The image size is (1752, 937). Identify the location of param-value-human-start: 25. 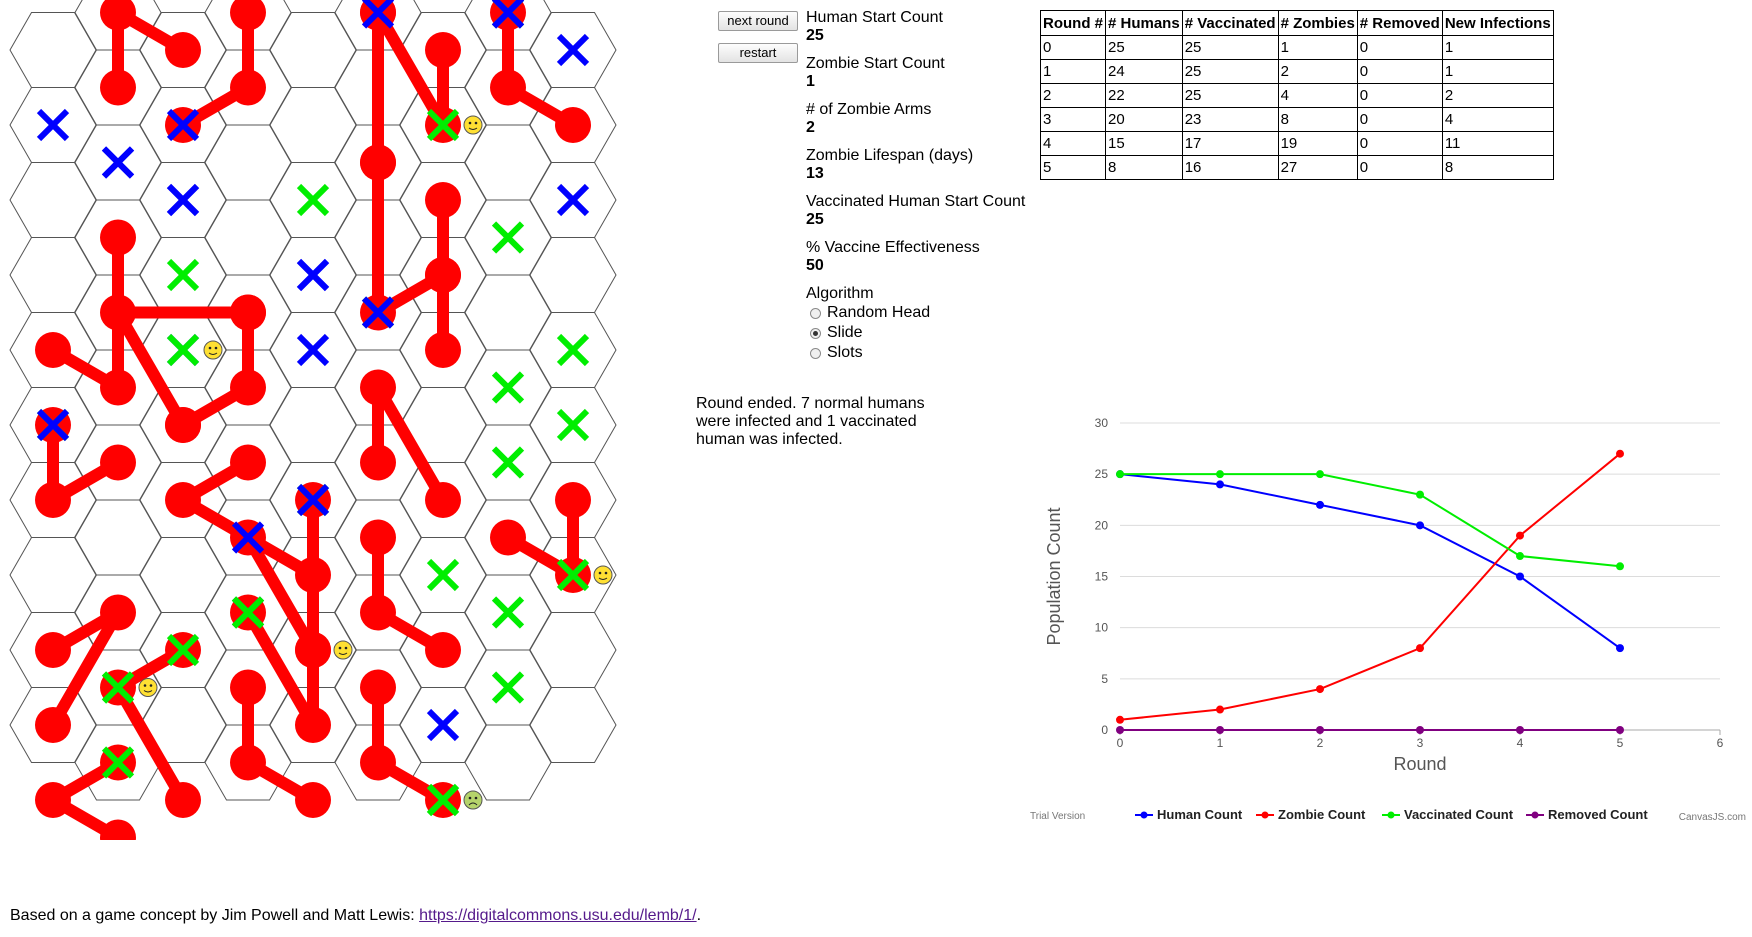
(815, 35).